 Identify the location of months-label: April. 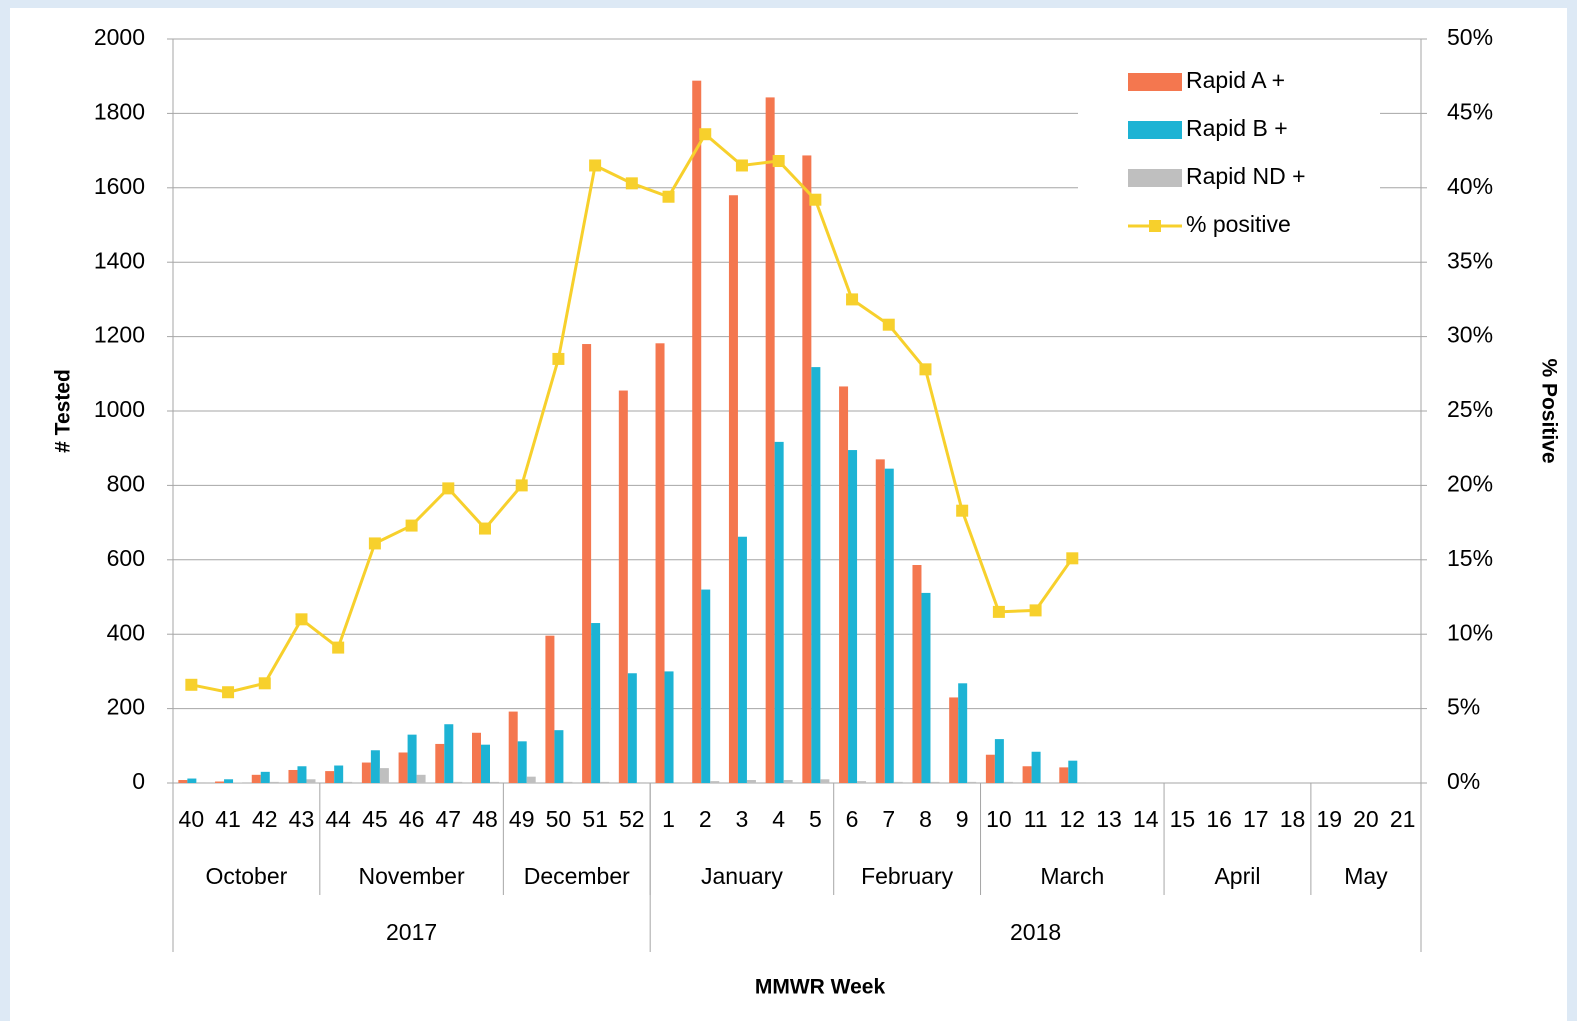
(1237, 876).